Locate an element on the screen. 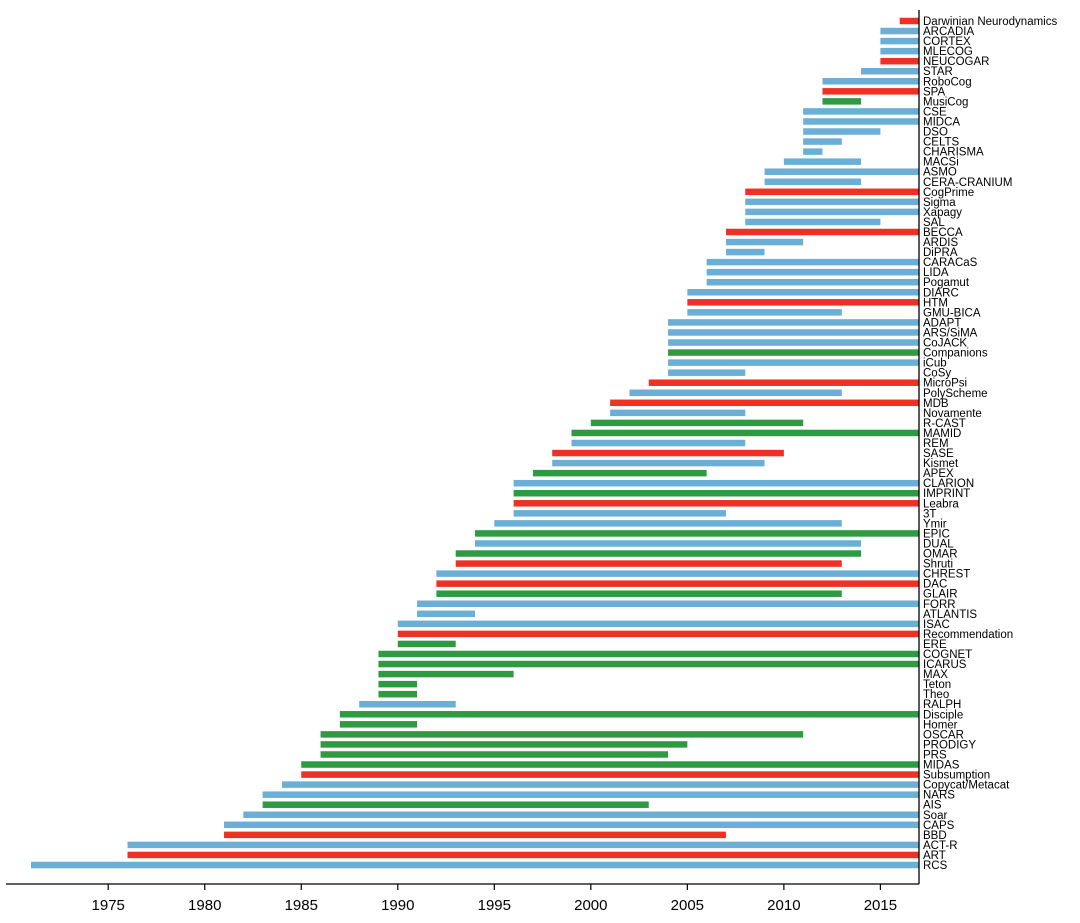 The height and width of the screenshot is (923, 1080). bar-label-oscar: OSCAR is located at coordinates (943, 735).